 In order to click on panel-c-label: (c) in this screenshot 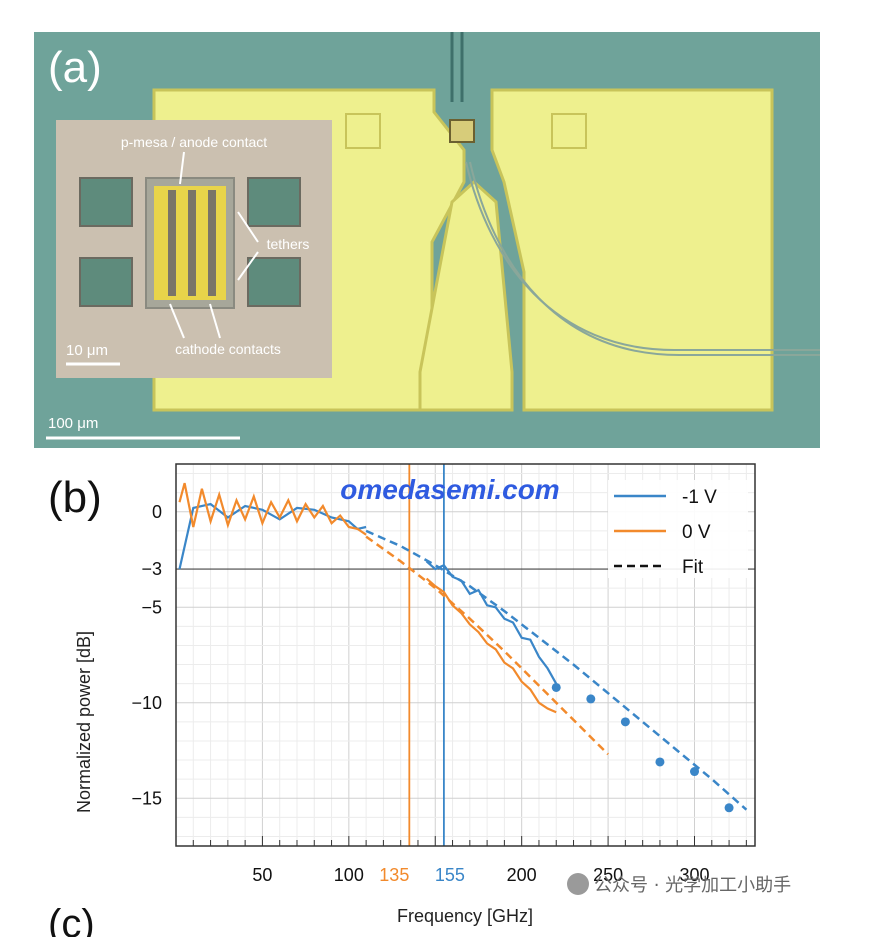, I will do `click(71, 919)`.